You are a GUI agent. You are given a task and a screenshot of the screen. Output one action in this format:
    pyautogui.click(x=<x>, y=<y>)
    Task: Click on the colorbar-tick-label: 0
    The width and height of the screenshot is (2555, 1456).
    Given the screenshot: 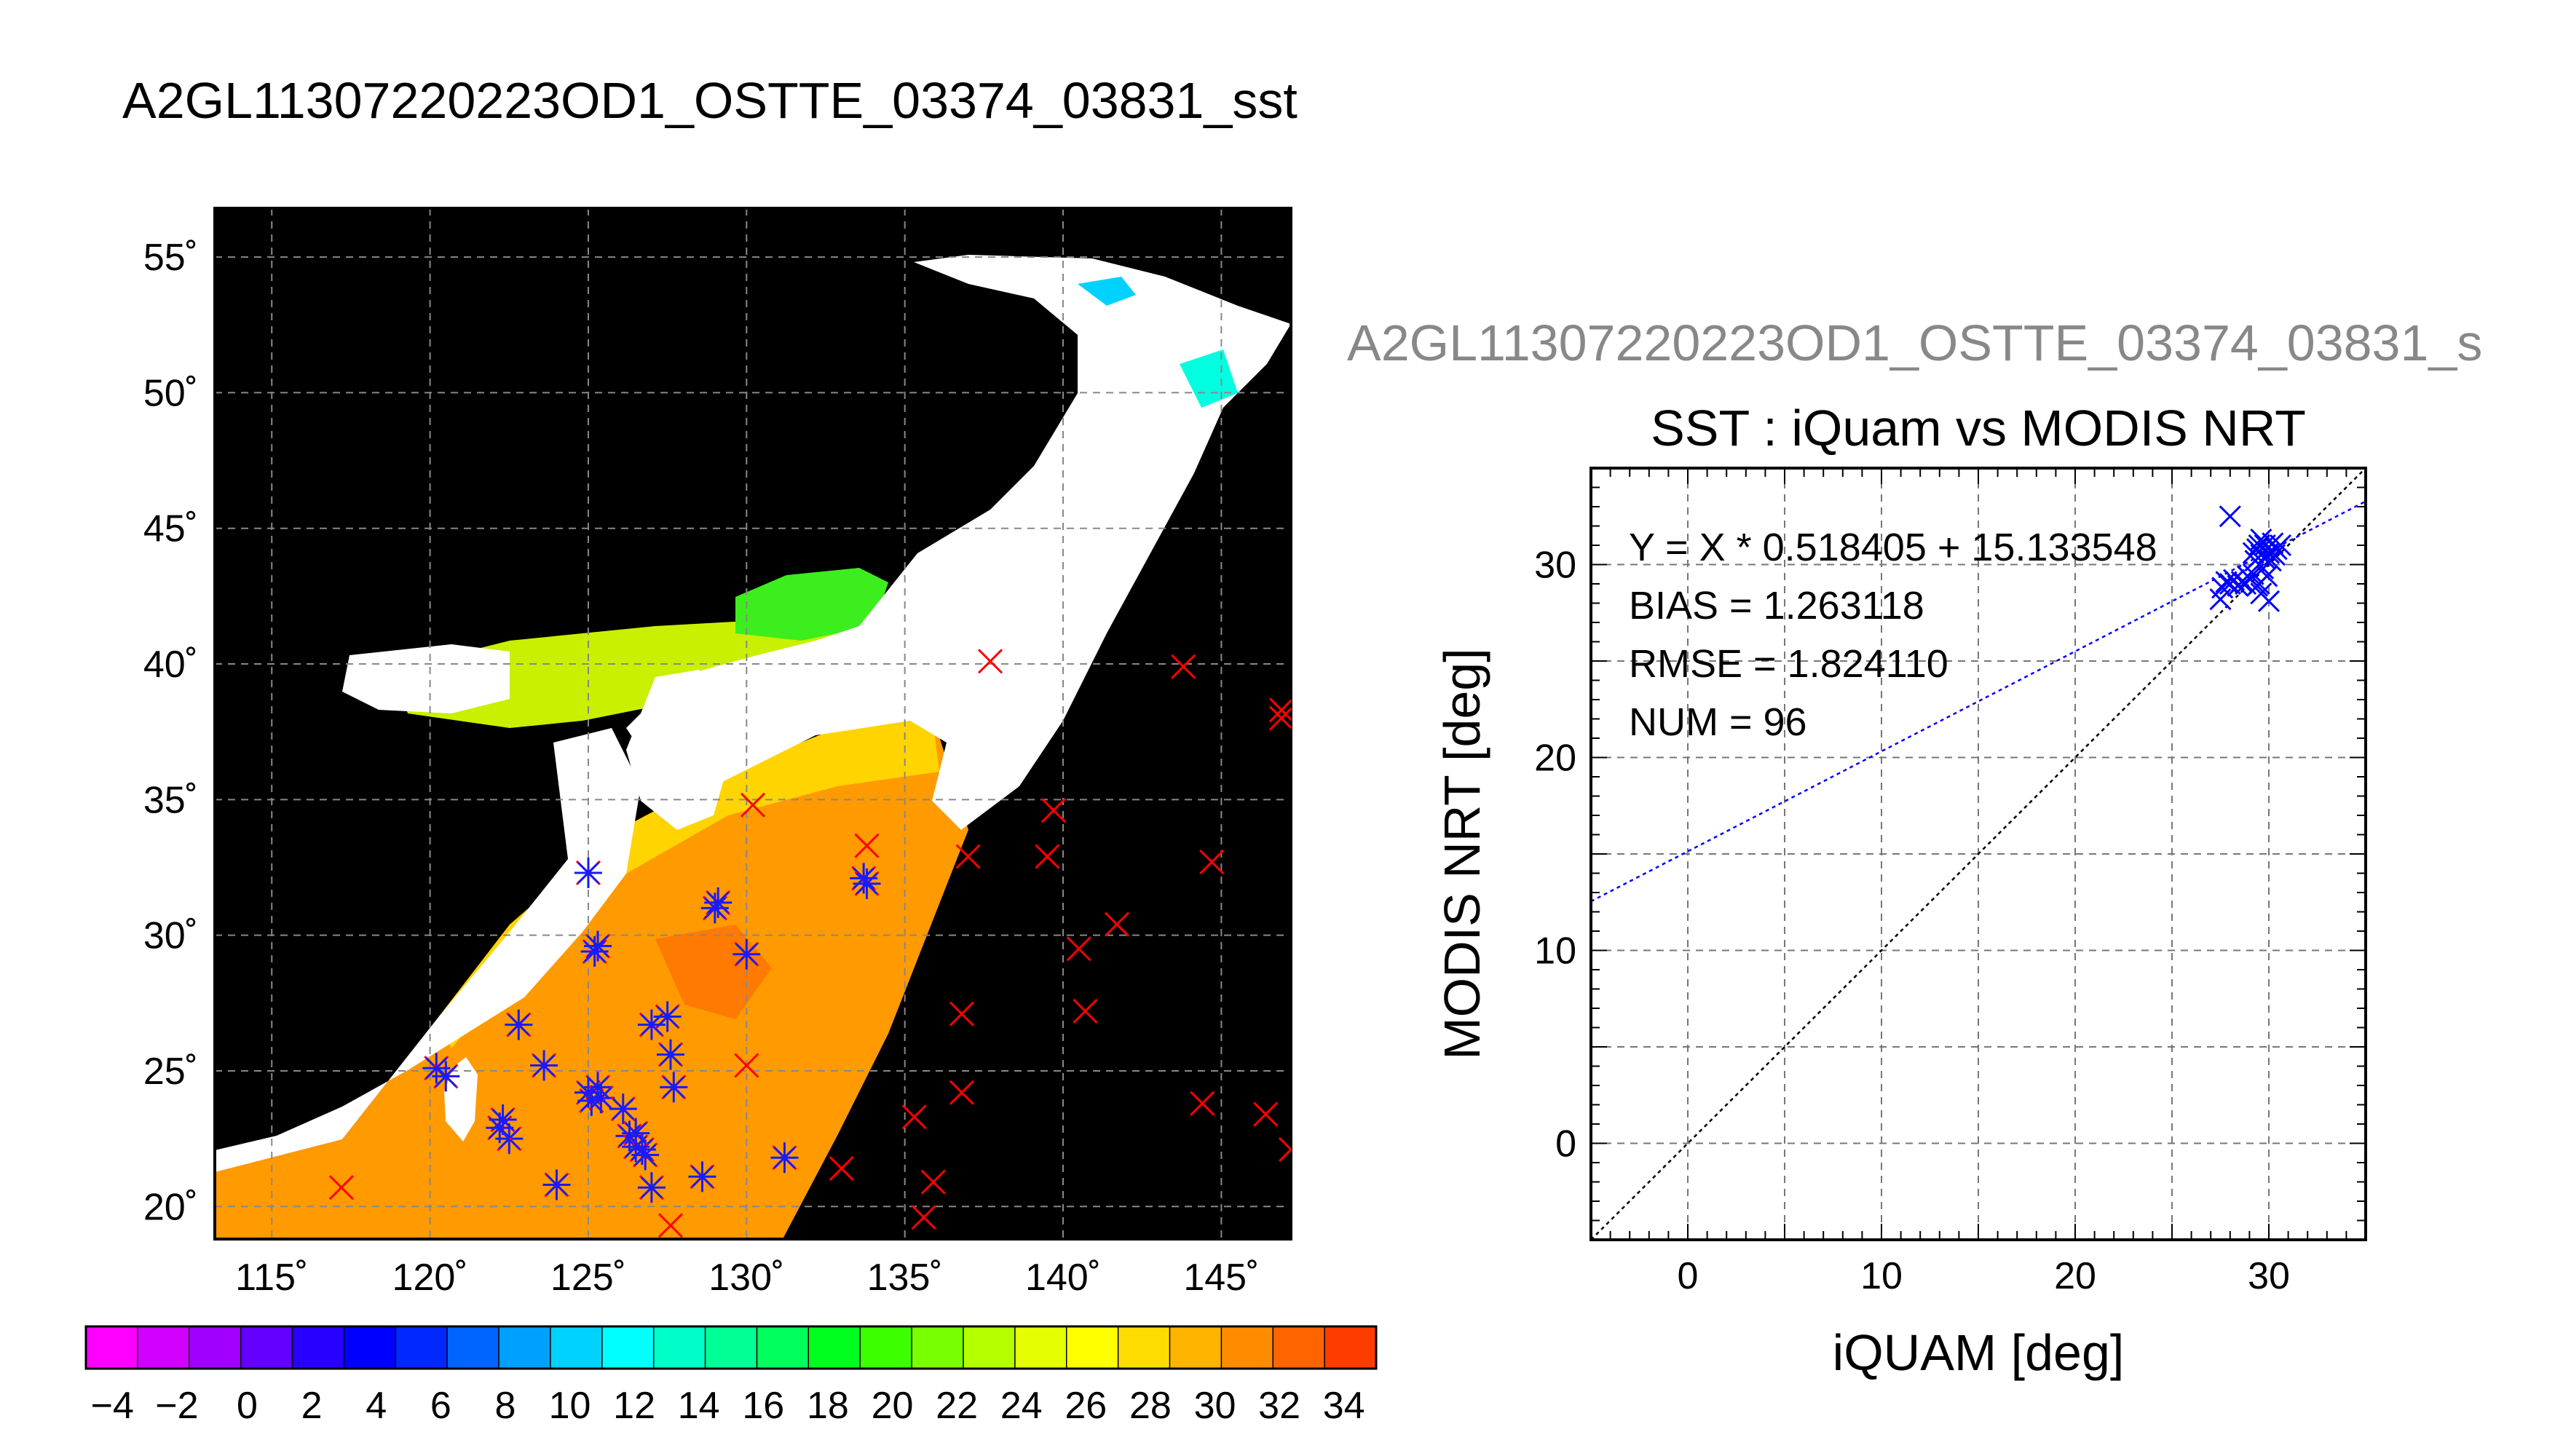 What is the action you would take?
    pyautogui.click(x=247, y=1406)
    